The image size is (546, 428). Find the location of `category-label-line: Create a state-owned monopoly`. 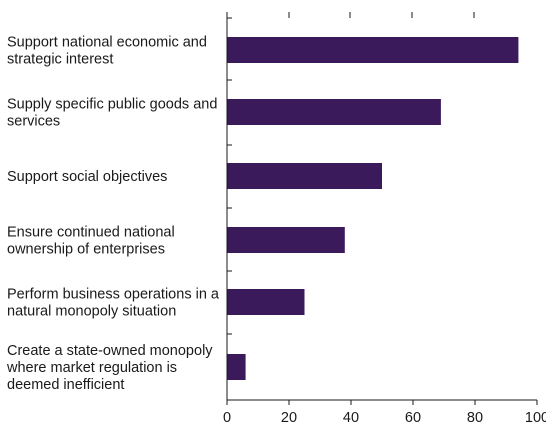

category-label-line: Create a state-owned monopoly is located at coordinates (110, 351).